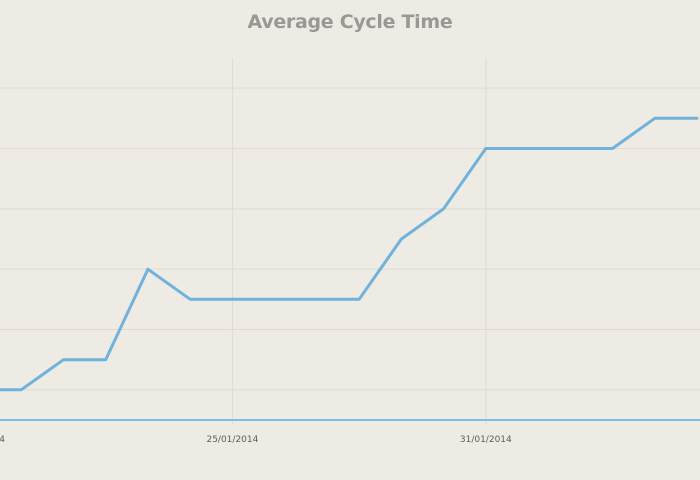 This screenshot has height=480, width=700. What do you see at coordinates (2, 440) in the screenshot?
I see `x-tick-label: 28/01/2014` at bounding box center [2, 440].